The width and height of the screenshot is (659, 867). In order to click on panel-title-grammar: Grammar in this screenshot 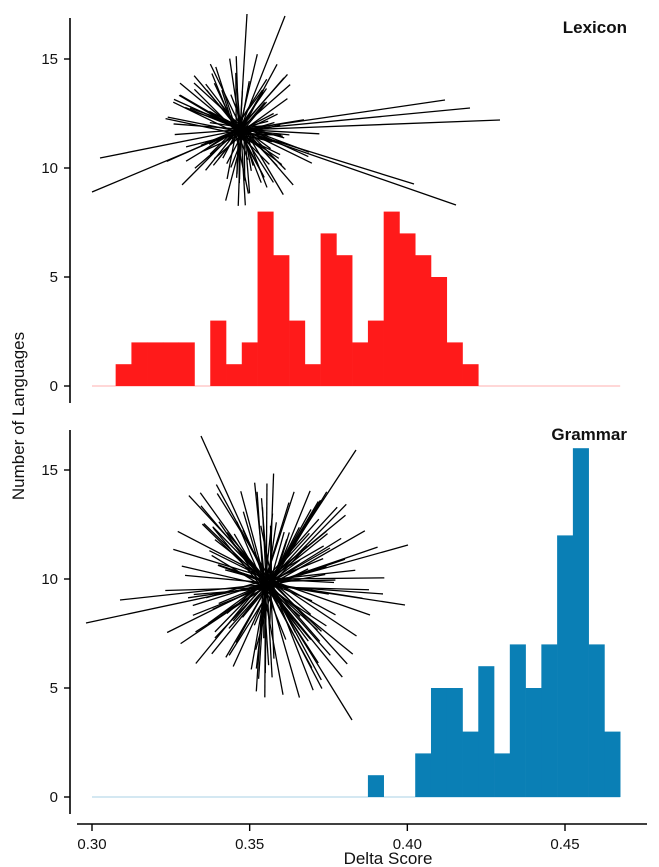, I will do `click(589, 434)`.